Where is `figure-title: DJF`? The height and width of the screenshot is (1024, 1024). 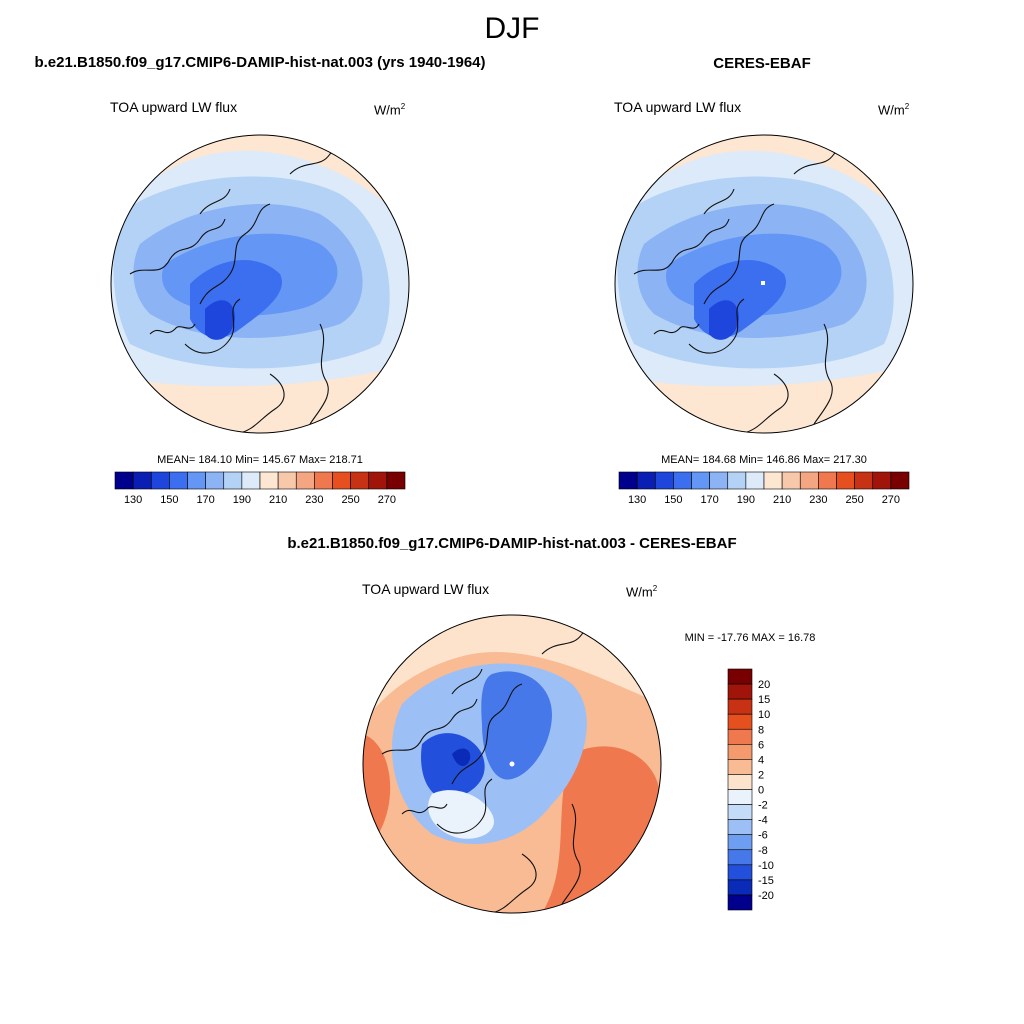
figure-title: DJF is located at coordinates (512, 28).